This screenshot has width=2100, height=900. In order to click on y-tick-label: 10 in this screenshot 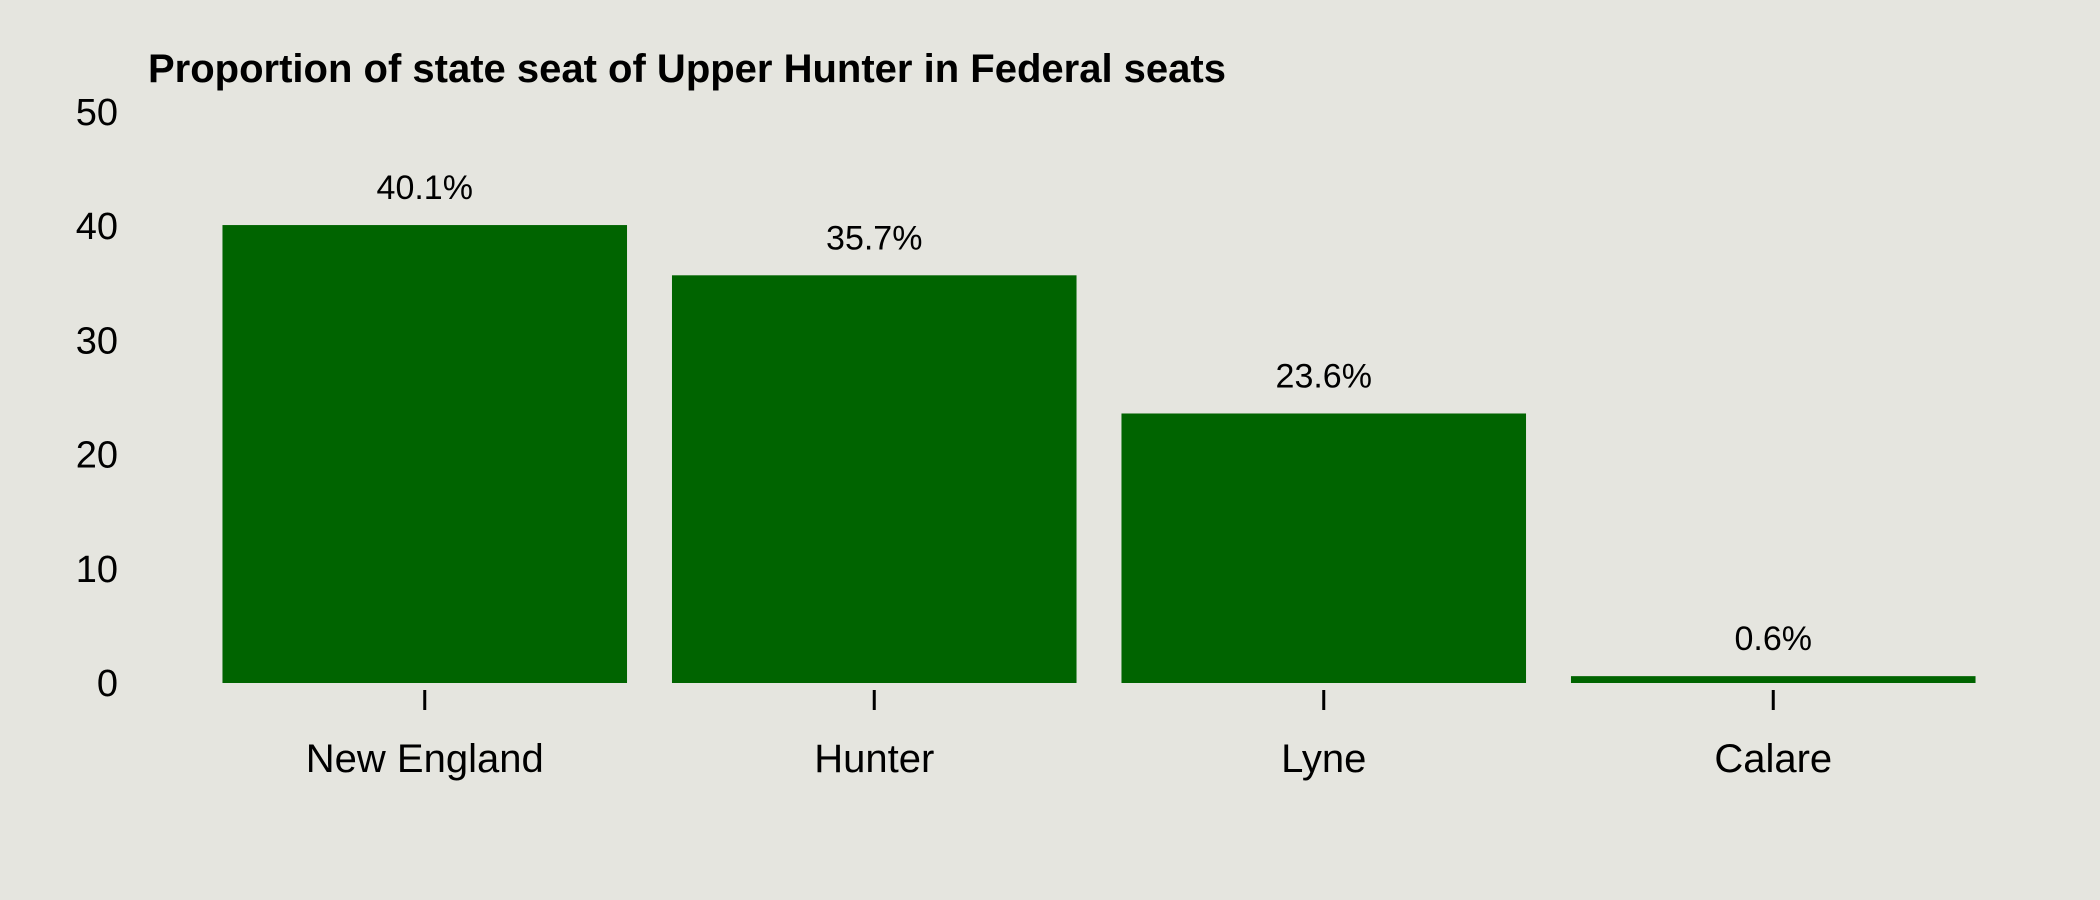, I will do `click(97, 570)`.